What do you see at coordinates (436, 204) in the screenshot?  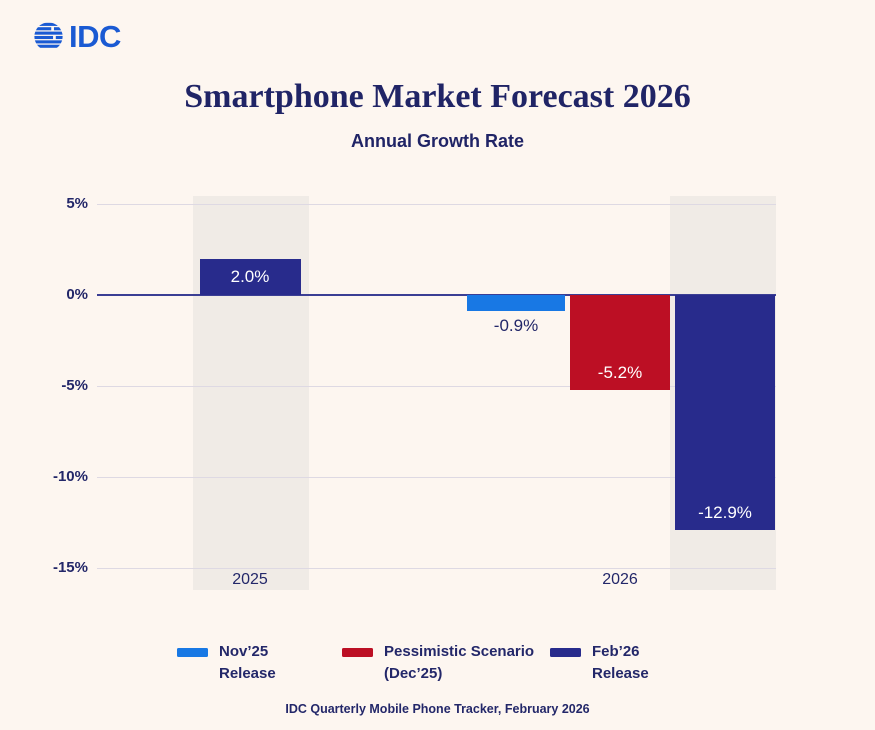 I see `gridline-5%` at bounding box center [436, 204].